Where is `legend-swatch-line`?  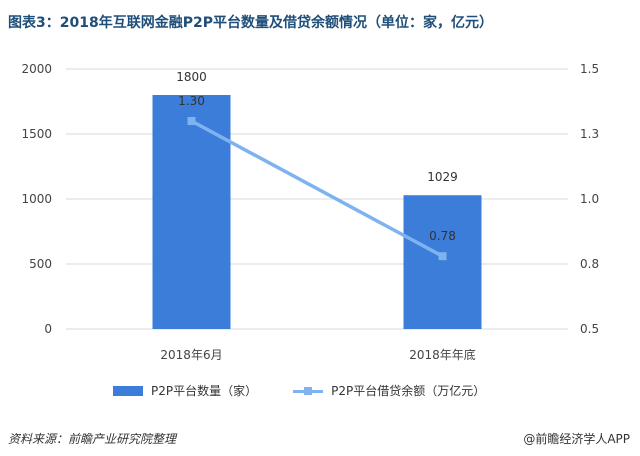 legend-swatch-line is located at coordinates (308, 391).